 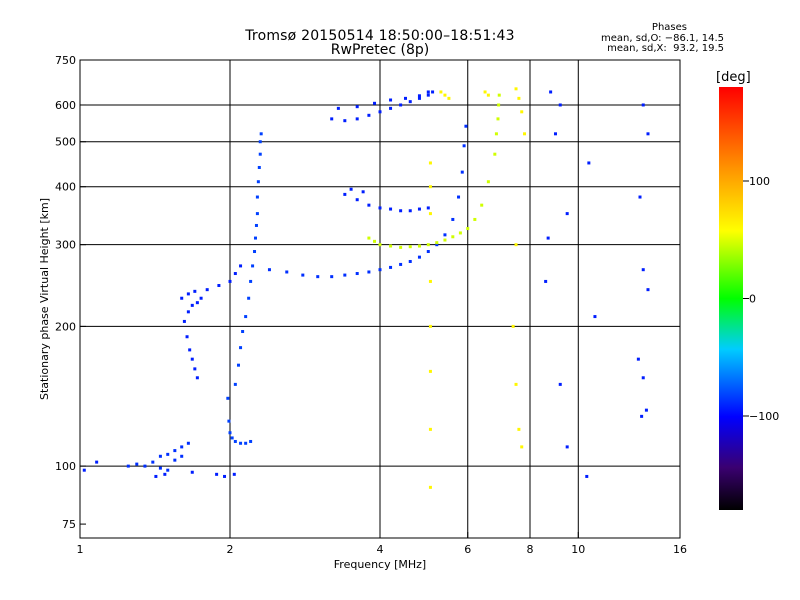 I want to click on y-tick-label: 600, so click(x=65, y=105).